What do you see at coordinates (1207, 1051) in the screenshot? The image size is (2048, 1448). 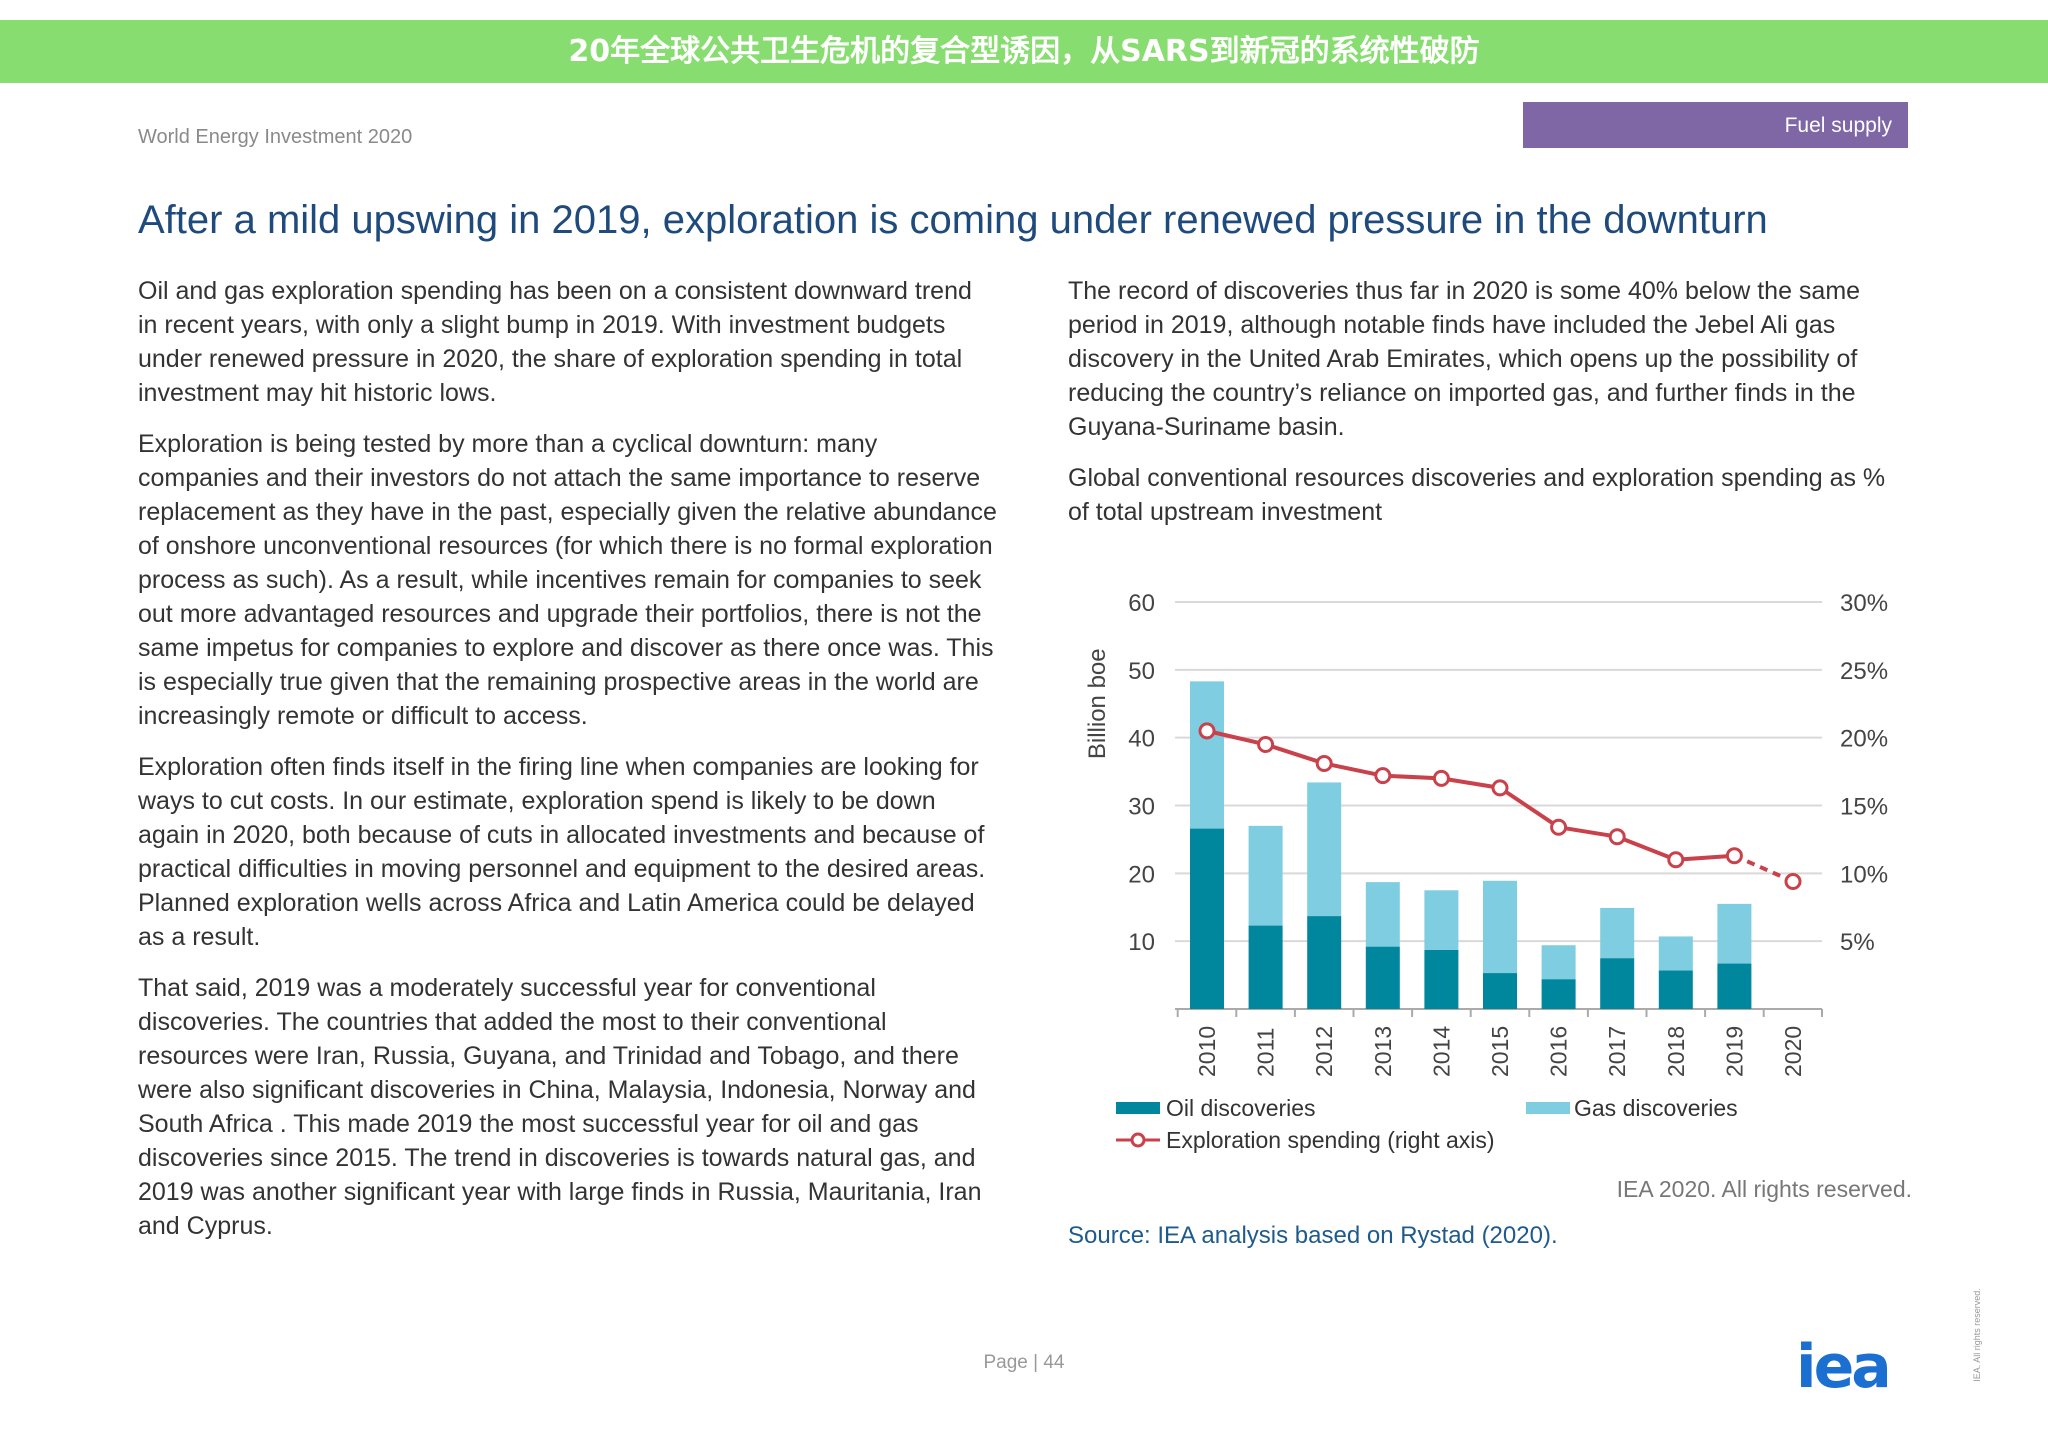 I see `x-tick-label: 2010` at bounding box center [1207, 1051].